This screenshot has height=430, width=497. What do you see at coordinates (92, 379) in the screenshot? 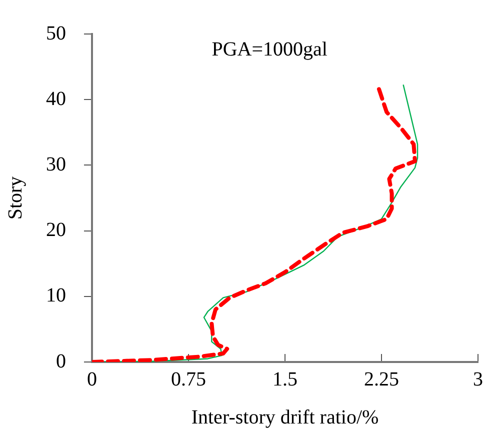
I see `x-tick-label: 0` at bounding box center [92, 379].